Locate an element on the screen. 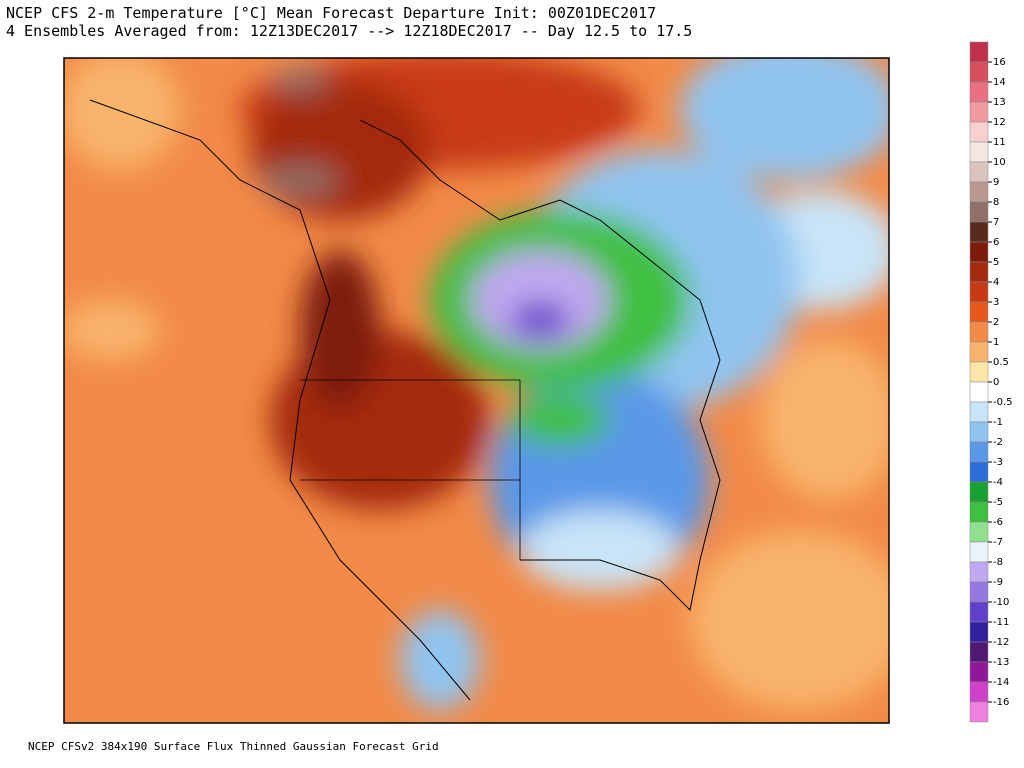 The width and height of the screenshot is (1024, 768). colorbar-label: 3 is located at coordinates (996, 302).